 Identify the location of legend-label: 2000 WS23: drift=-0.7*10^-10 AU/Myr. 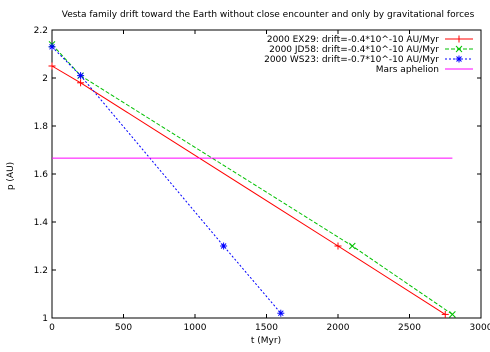
(351, 60).